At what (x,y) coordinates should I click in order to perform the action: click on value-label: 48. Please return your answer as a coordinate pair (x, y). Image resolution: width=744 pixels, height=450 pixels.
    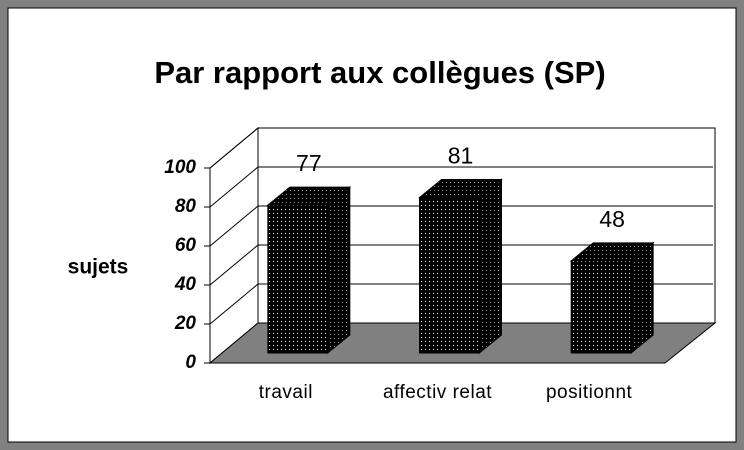
    Looking at the image, I should click on (612, 219).